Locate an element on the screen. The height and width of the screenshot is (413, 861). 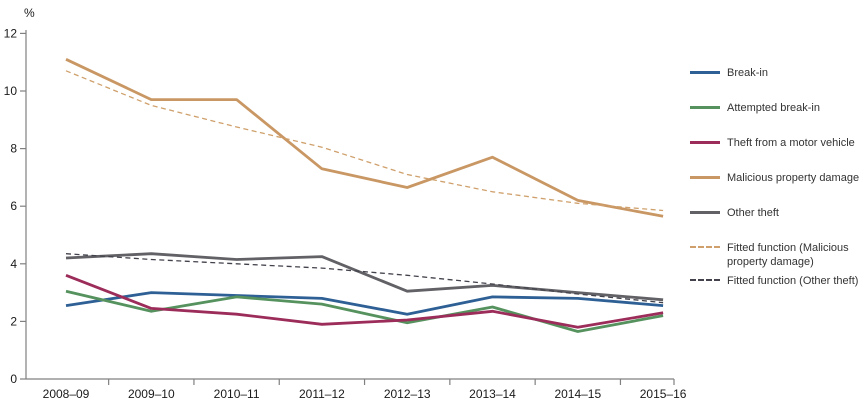
series-line-other-theft is located at coordinates (364, 277).